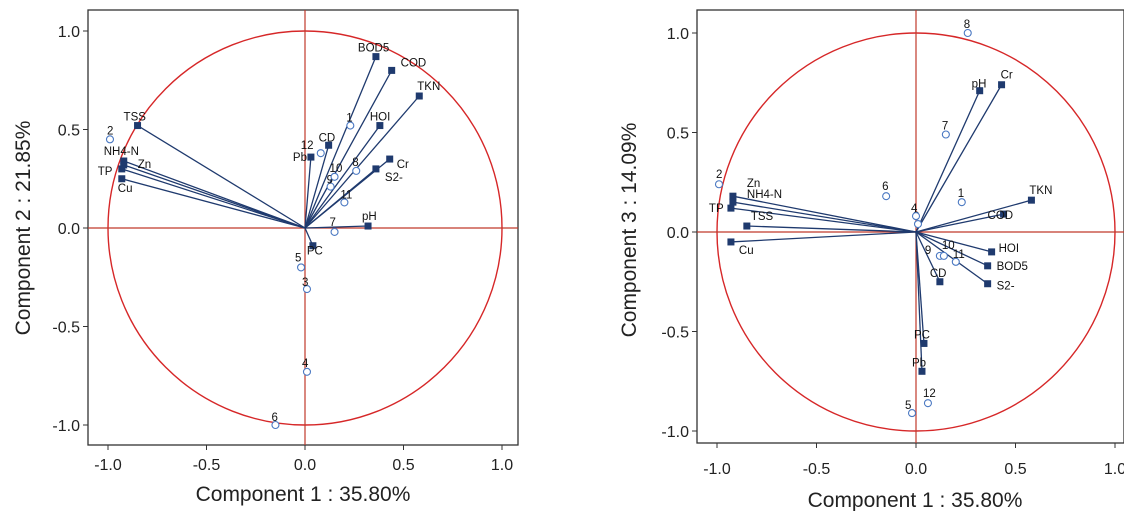 The image size is (1124, 511). I want to click on variable-label: PC, so click(315, 252).